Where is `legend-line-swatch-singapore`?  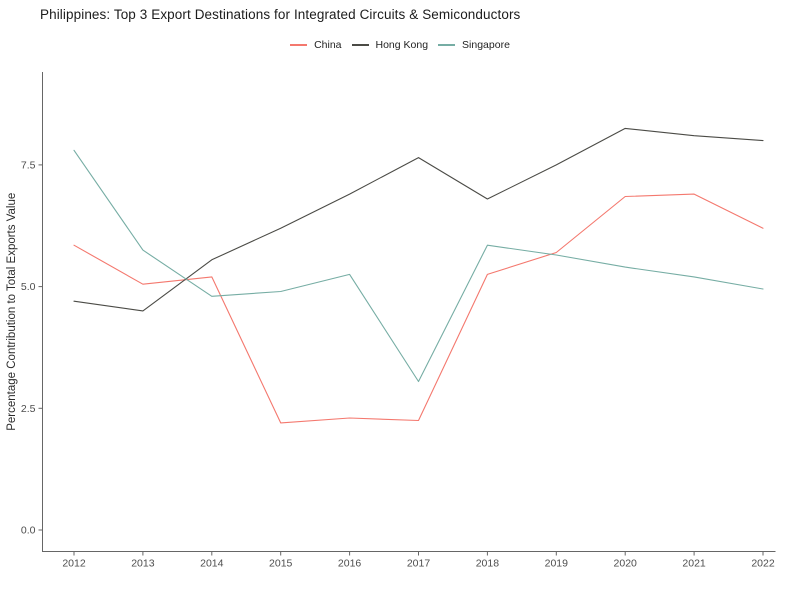
legend-line-swatch-singapore is located at coordinates (447, 45).